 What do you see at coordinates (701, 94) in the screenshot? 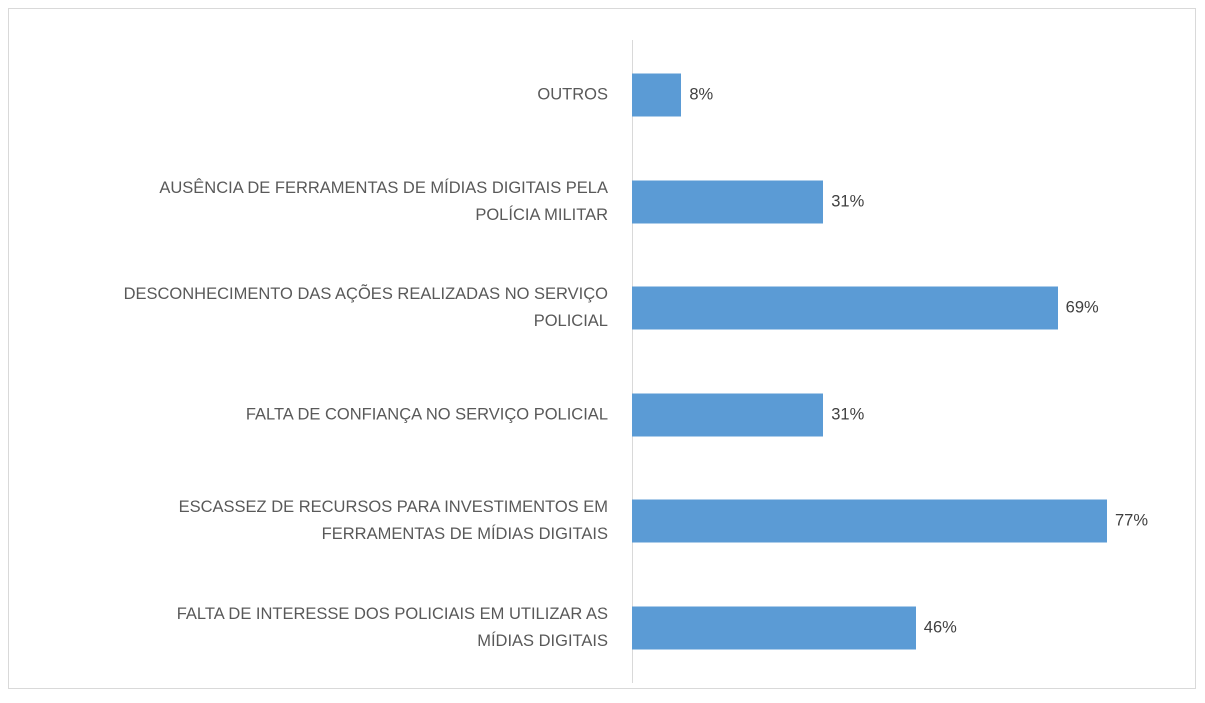
I see `data-label: 8%` at bounding box center [701, 94].